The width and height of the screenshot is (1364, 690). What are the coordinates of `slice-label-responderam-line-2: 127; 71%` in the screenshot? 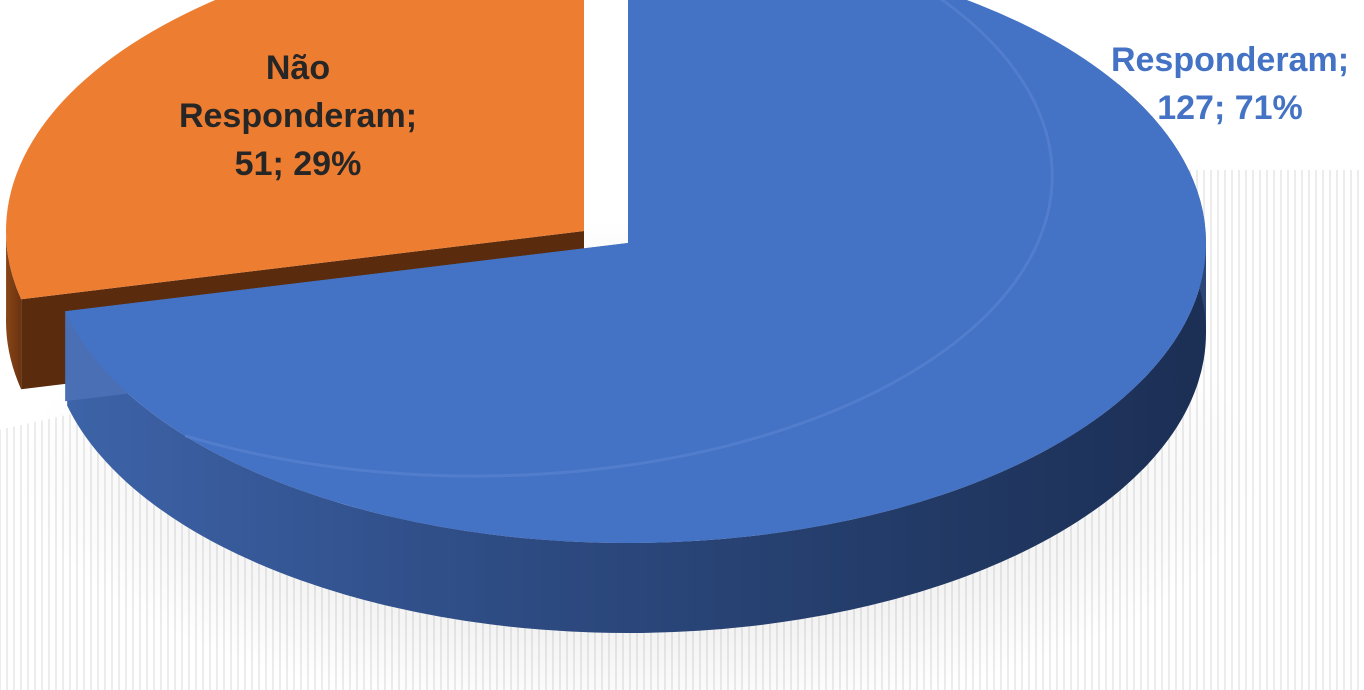 It's located at (1230, 108).